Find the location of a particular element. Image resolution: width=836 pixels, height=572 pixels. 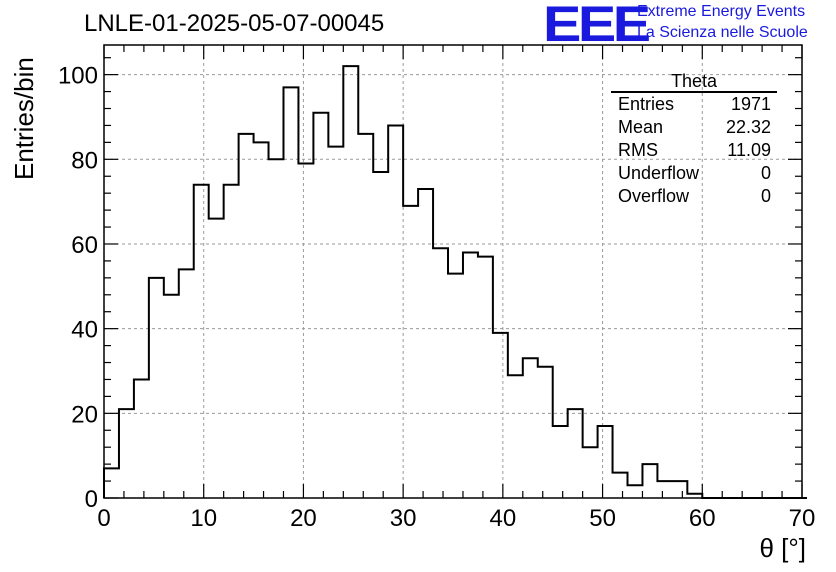

stats-row-overflow: Overflow 0 is located at coordinates (694, 196).